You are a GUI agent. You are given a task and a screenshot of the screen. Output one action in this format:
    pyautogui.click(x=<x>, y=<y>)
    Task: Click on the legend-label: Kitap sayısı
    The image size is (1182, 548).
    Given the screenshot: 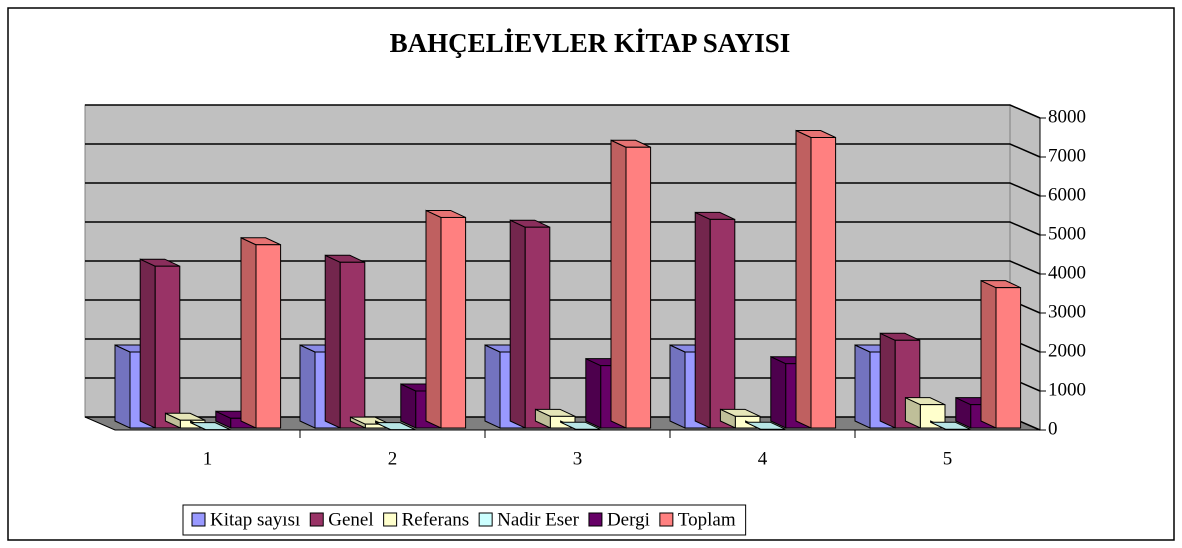 What is the action you would take?
    pyautogui.click(x=255, y=519)
    